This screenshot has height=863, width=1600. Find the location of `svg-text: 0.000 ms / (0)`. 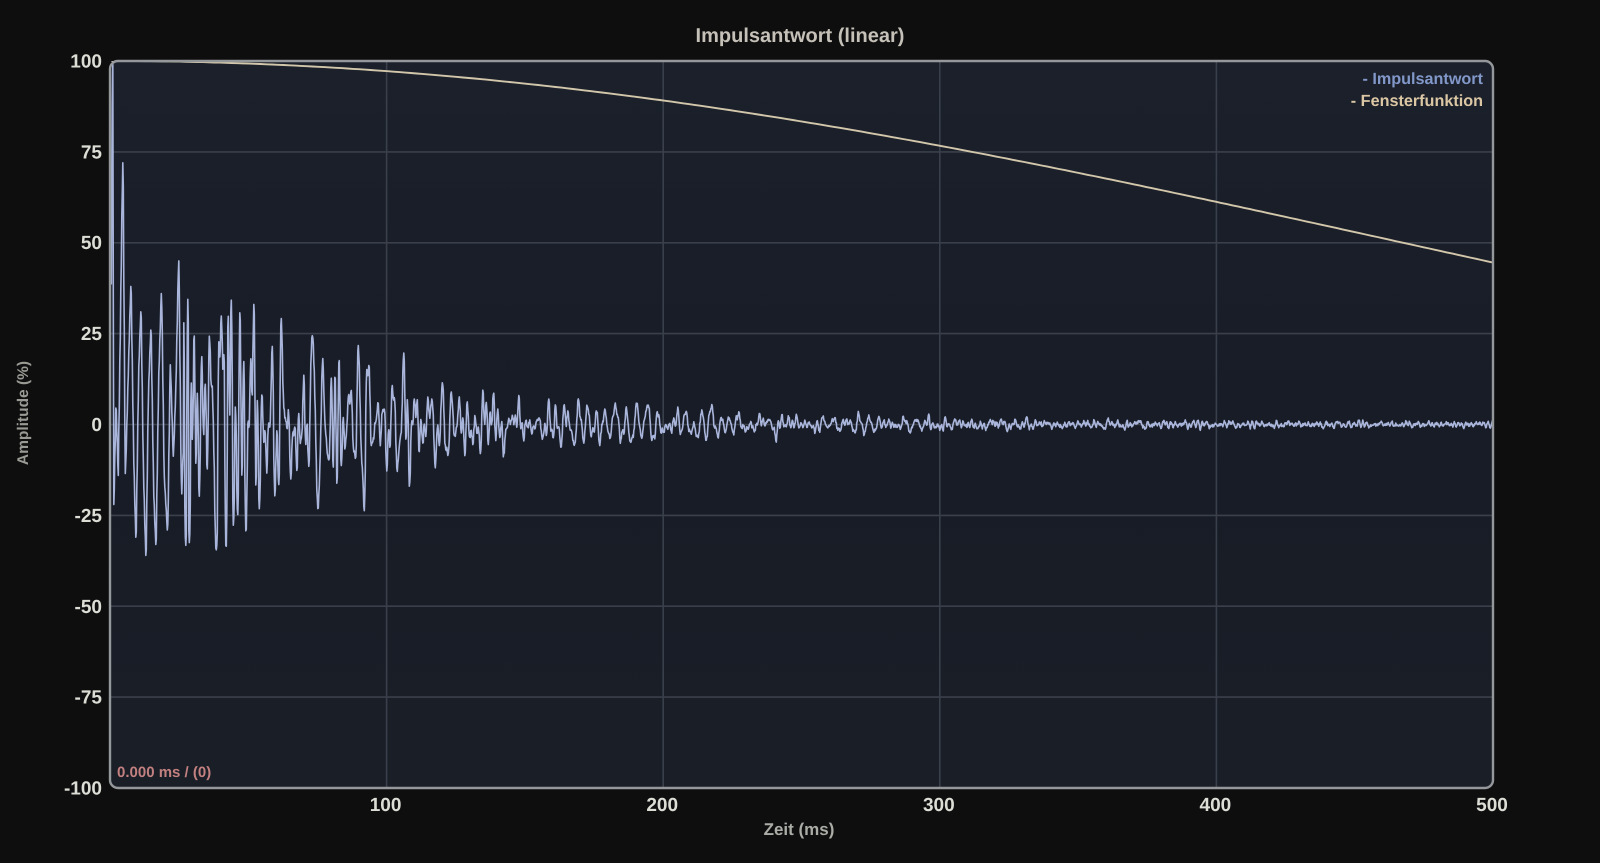

svg-text: 0.000 ms / (0) is located at coordinates (164, 772).